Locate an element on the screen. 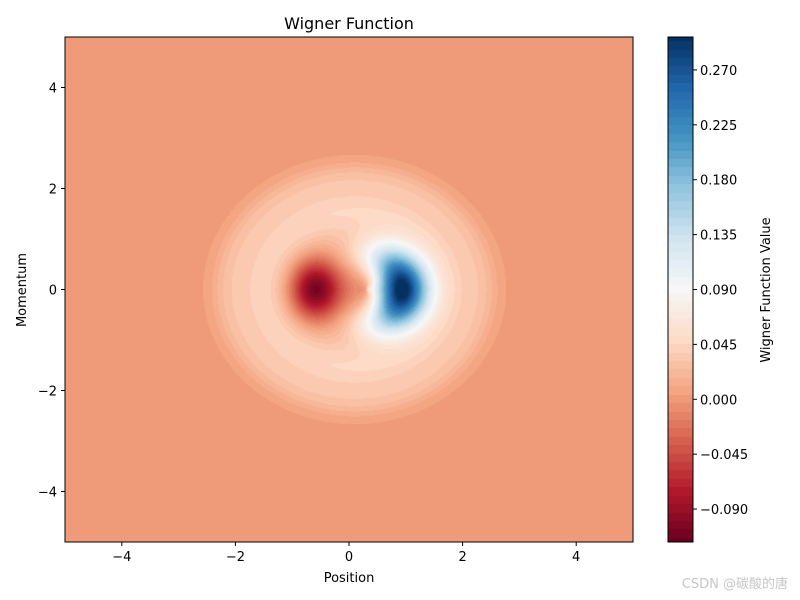 Image resolution: width=800 pixels, height=600 pixels. colorbar-tick-label: −0.090 is located at coordinates (724, 510).